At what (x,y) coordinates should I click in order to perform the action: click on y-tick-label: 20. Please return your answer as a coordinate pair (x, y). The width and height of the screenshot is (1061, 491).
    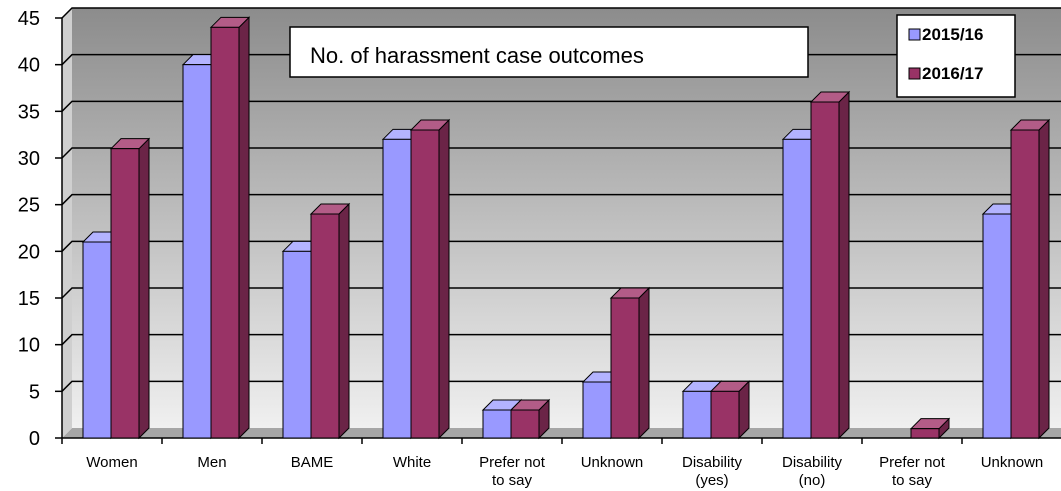
    Looking at the image, I should click on (29, 252).